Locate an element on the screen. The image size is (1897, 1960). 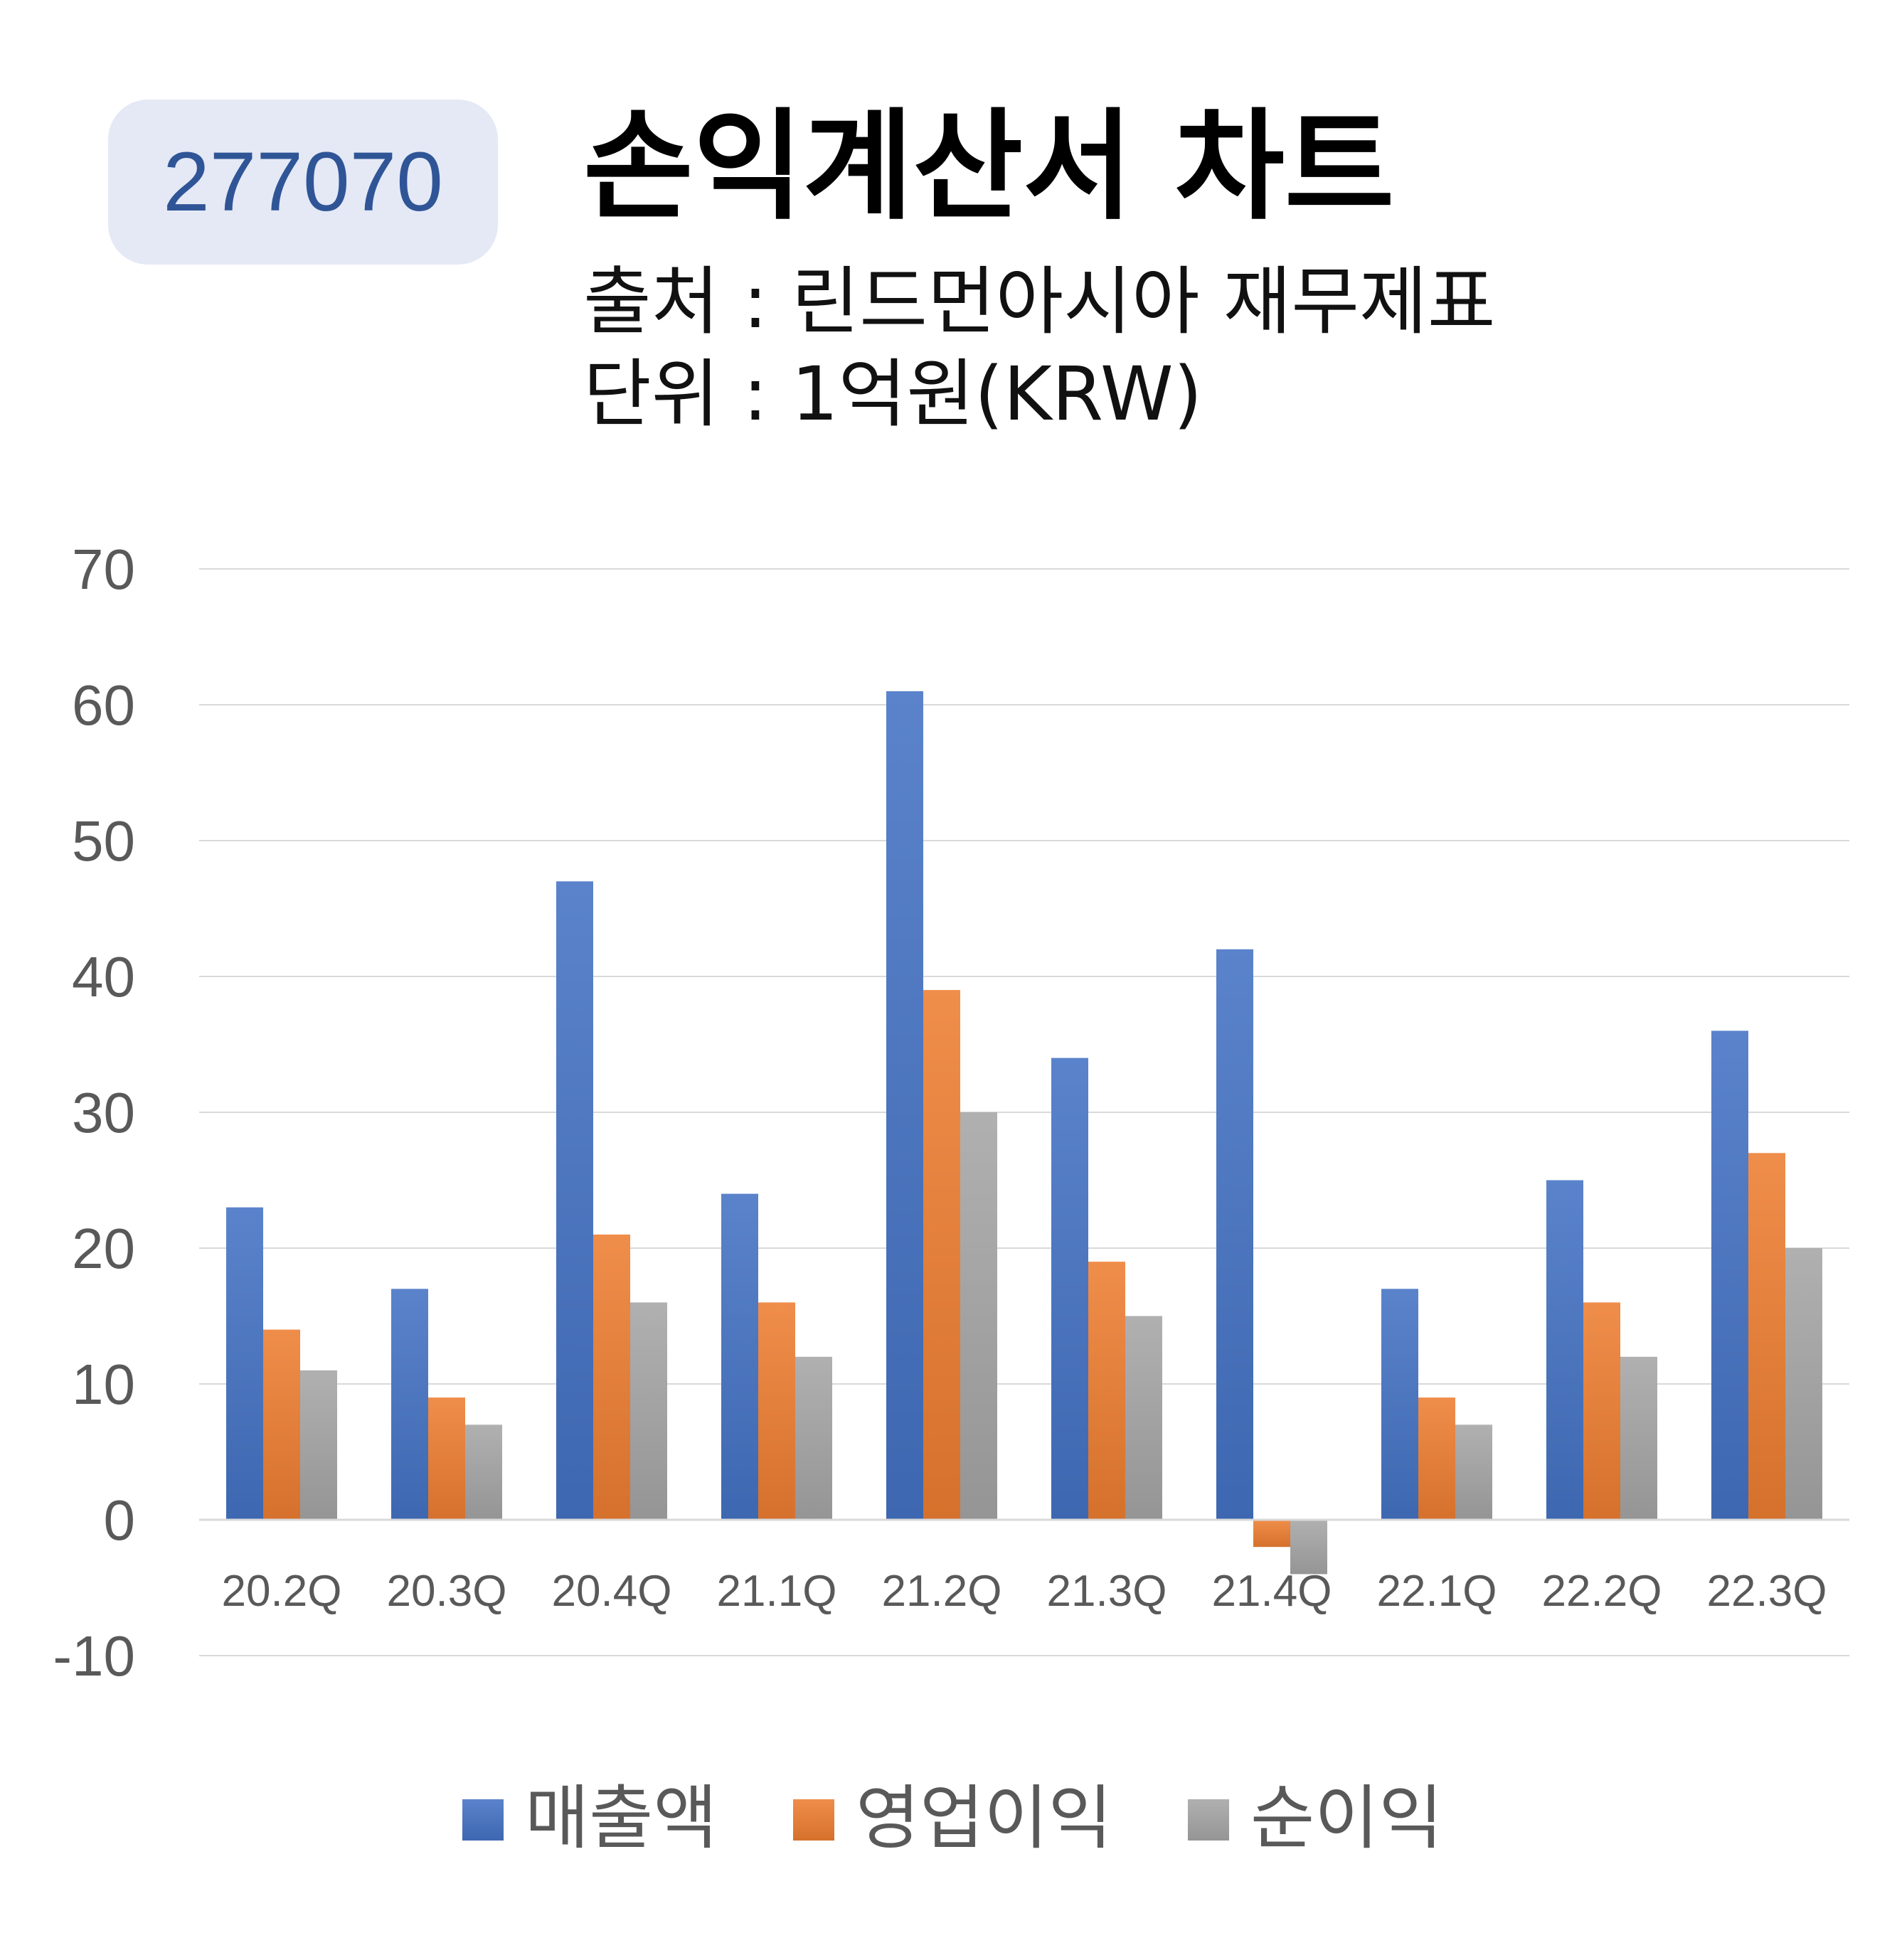
unit-text: 단위 : 1억원(KRW) is located at coordinates (893, 394).